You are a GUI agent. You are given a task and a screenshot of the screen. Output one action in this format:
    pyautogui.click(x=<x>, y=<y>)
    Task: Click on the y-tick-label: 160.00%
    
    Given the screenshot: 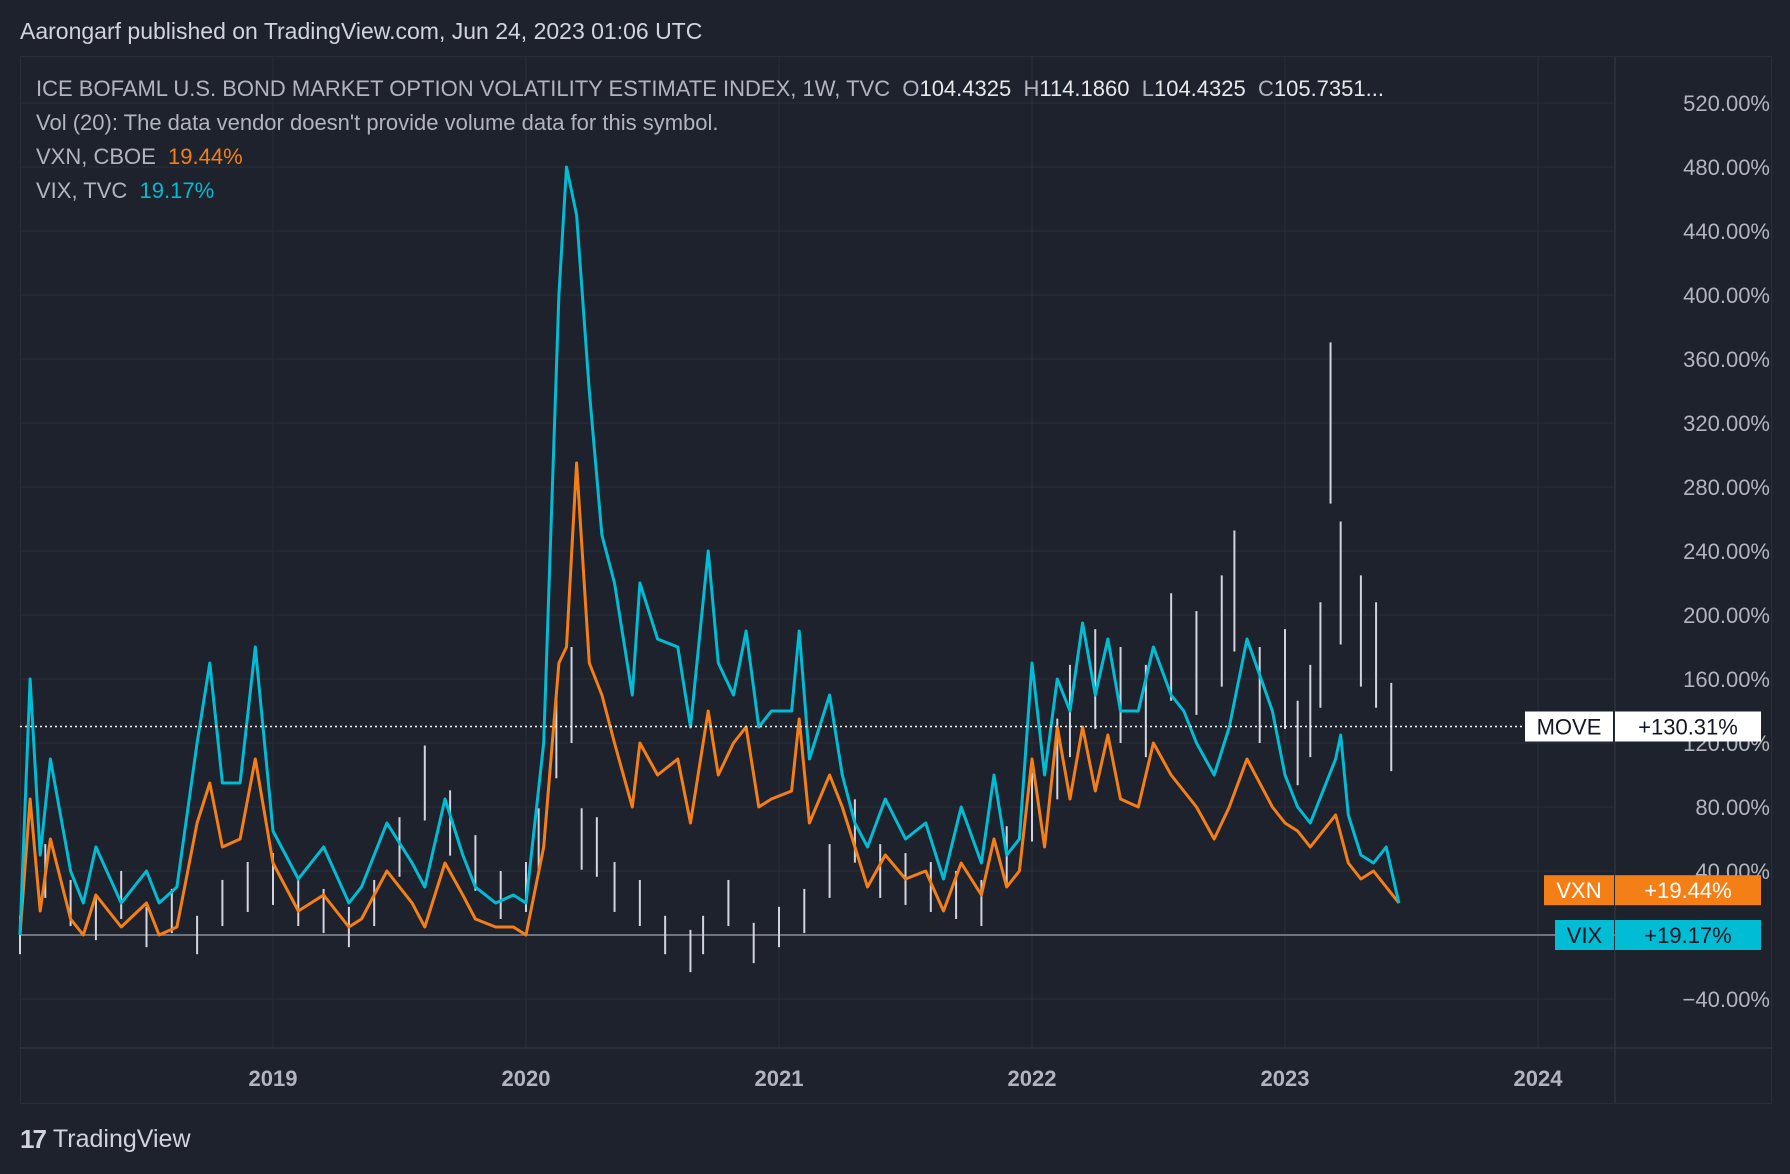 What is the action you would take?
    pyautogui.click(x=1726, y=679)
    